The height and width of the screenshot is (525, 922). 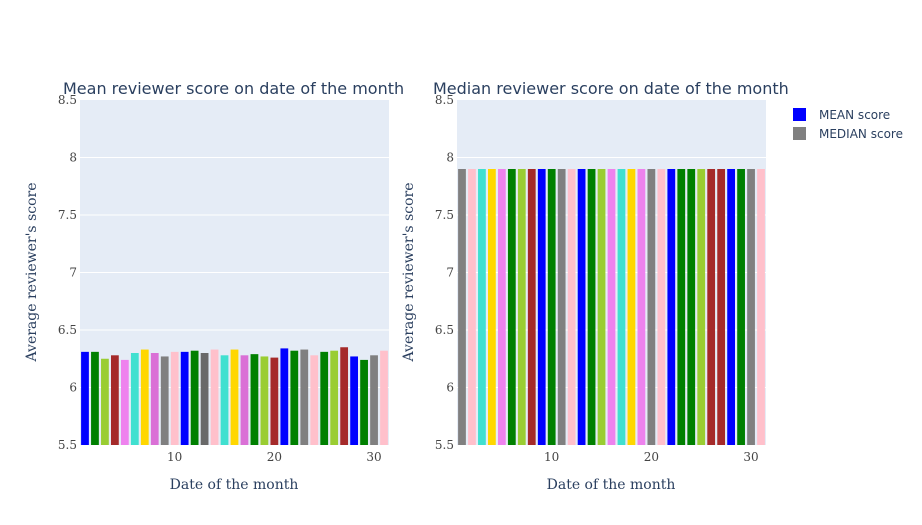 What do you see at coordinates (373, 457) in the screenshot?
I see `mean-x-tick-label: 30` at bounding box center [373, 457].